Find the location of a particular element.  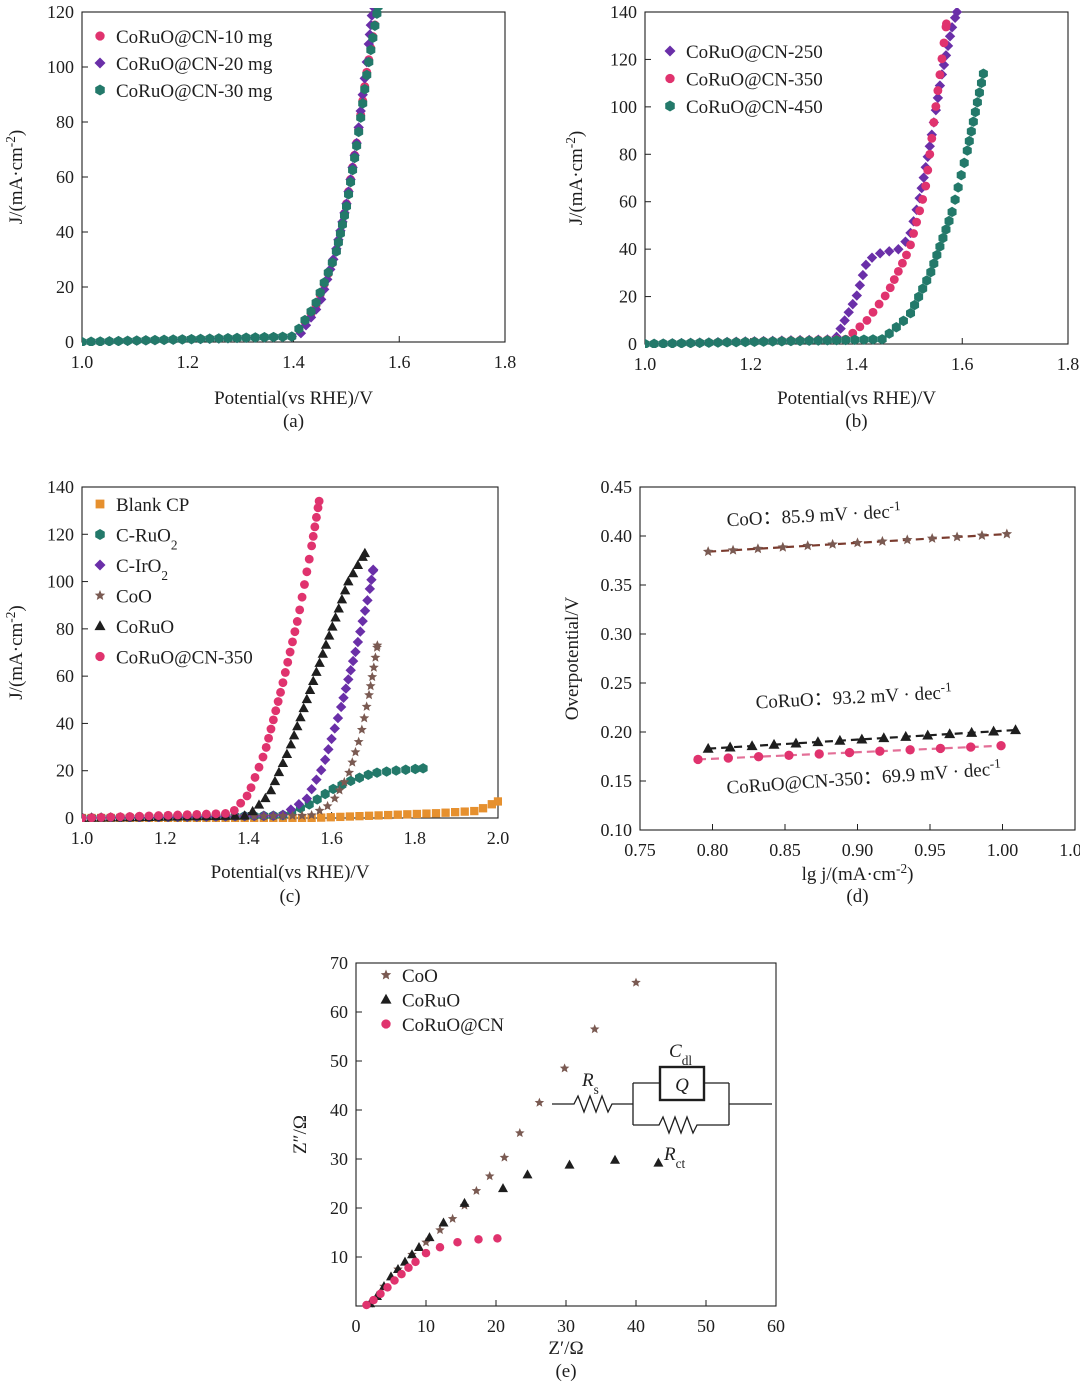

legend-label: CoO is located at coordinates (134, 597).